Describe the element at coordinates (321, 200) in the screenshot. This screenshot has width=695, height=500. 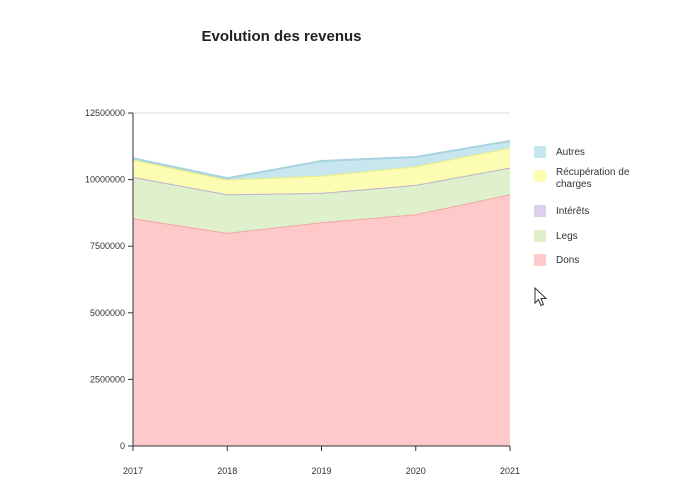
I see `area-legs` at that location.